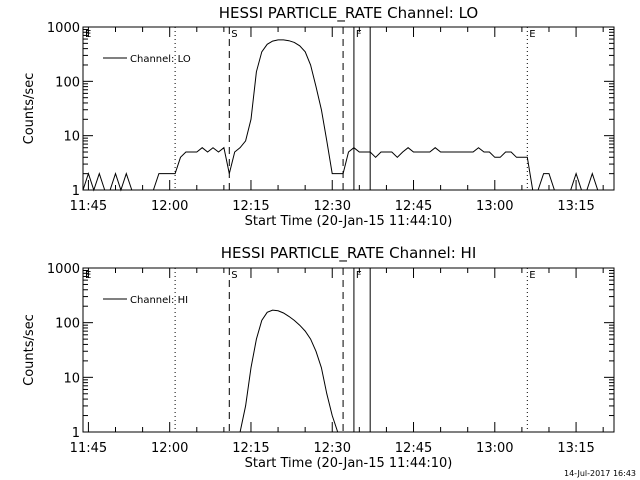  I want to click on series-line, so click(289, 371).